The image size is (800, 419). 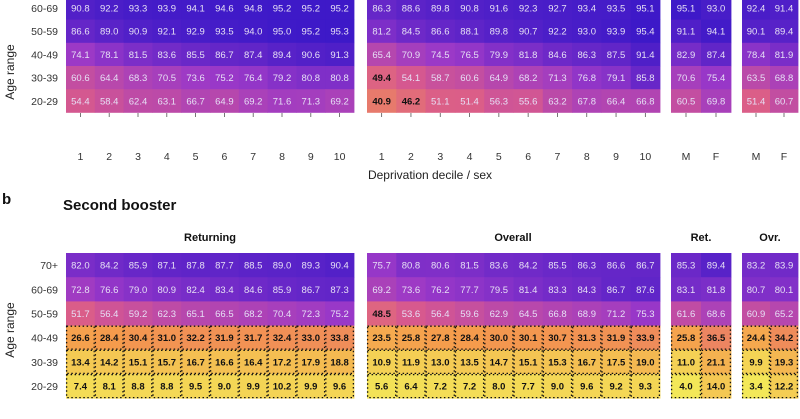 I want to click on panel-b-group-2-cell-label: 25.8, so click(x=686, y=338).